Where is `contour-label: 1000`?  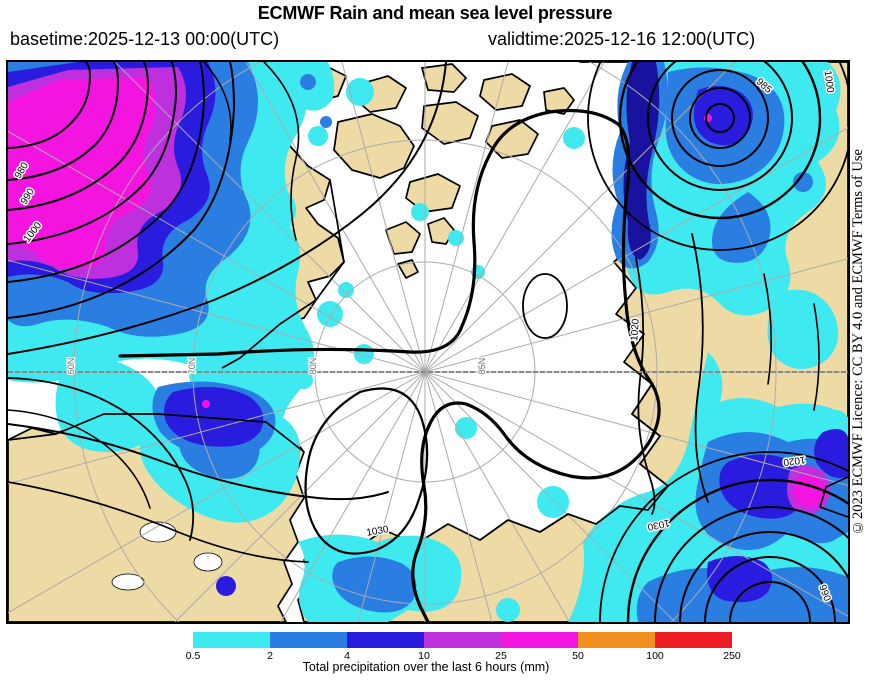
contour-label: 1000 is located at coordinates (828, 82).